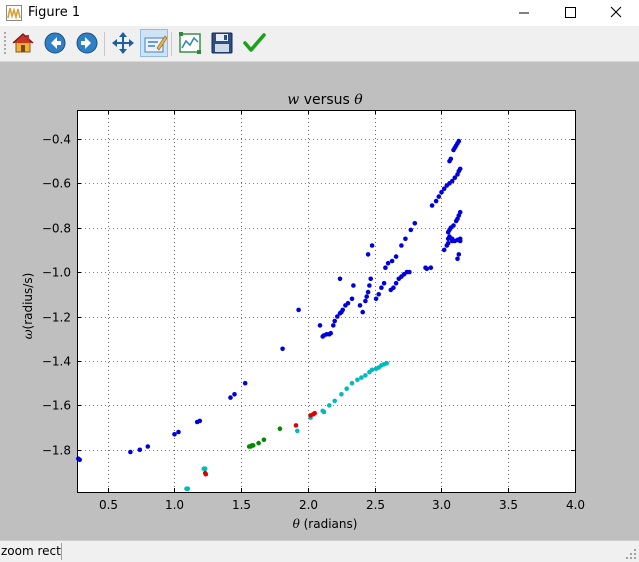 The width and height of the screenshot is (639, 562). I want to click on maximize-button, so click(570, 13).